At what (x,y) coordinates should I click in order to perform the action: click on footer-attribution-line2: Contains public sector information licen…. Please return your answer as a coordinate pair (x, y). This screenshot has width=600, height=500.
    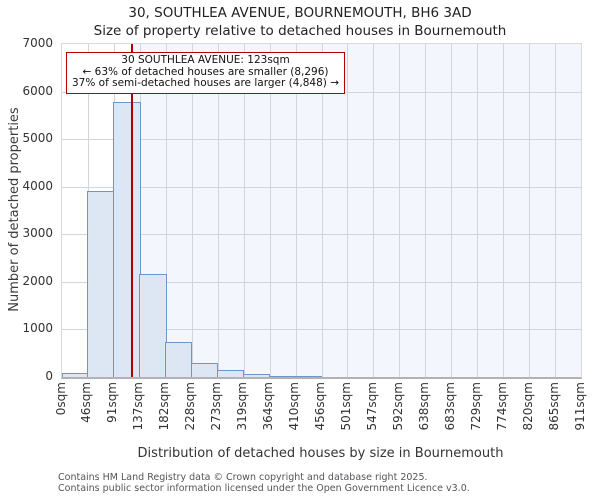
    Looking at the image, I should click on (264, 488).